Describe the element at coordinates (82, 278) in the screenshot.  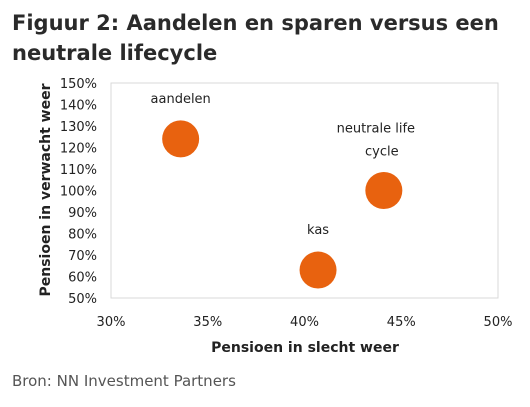
I see `y-tick-label: 60%` at that location.